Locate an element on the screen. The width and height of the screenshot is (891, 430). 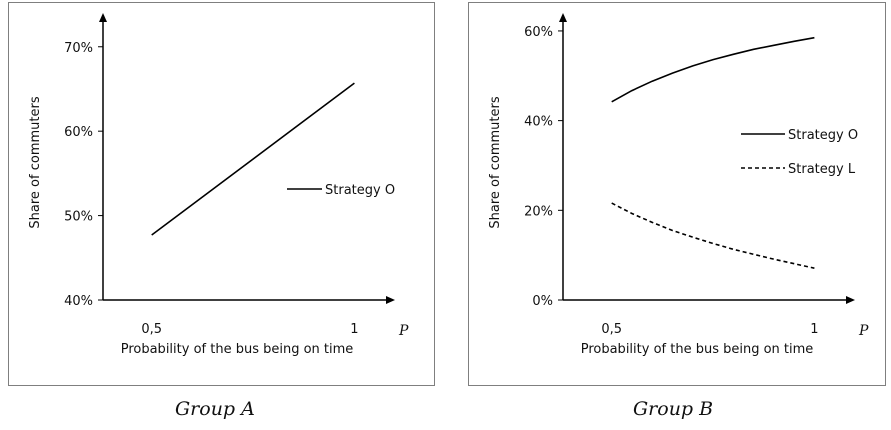
series-line-strategy-l is located at coordinates (713, 235).